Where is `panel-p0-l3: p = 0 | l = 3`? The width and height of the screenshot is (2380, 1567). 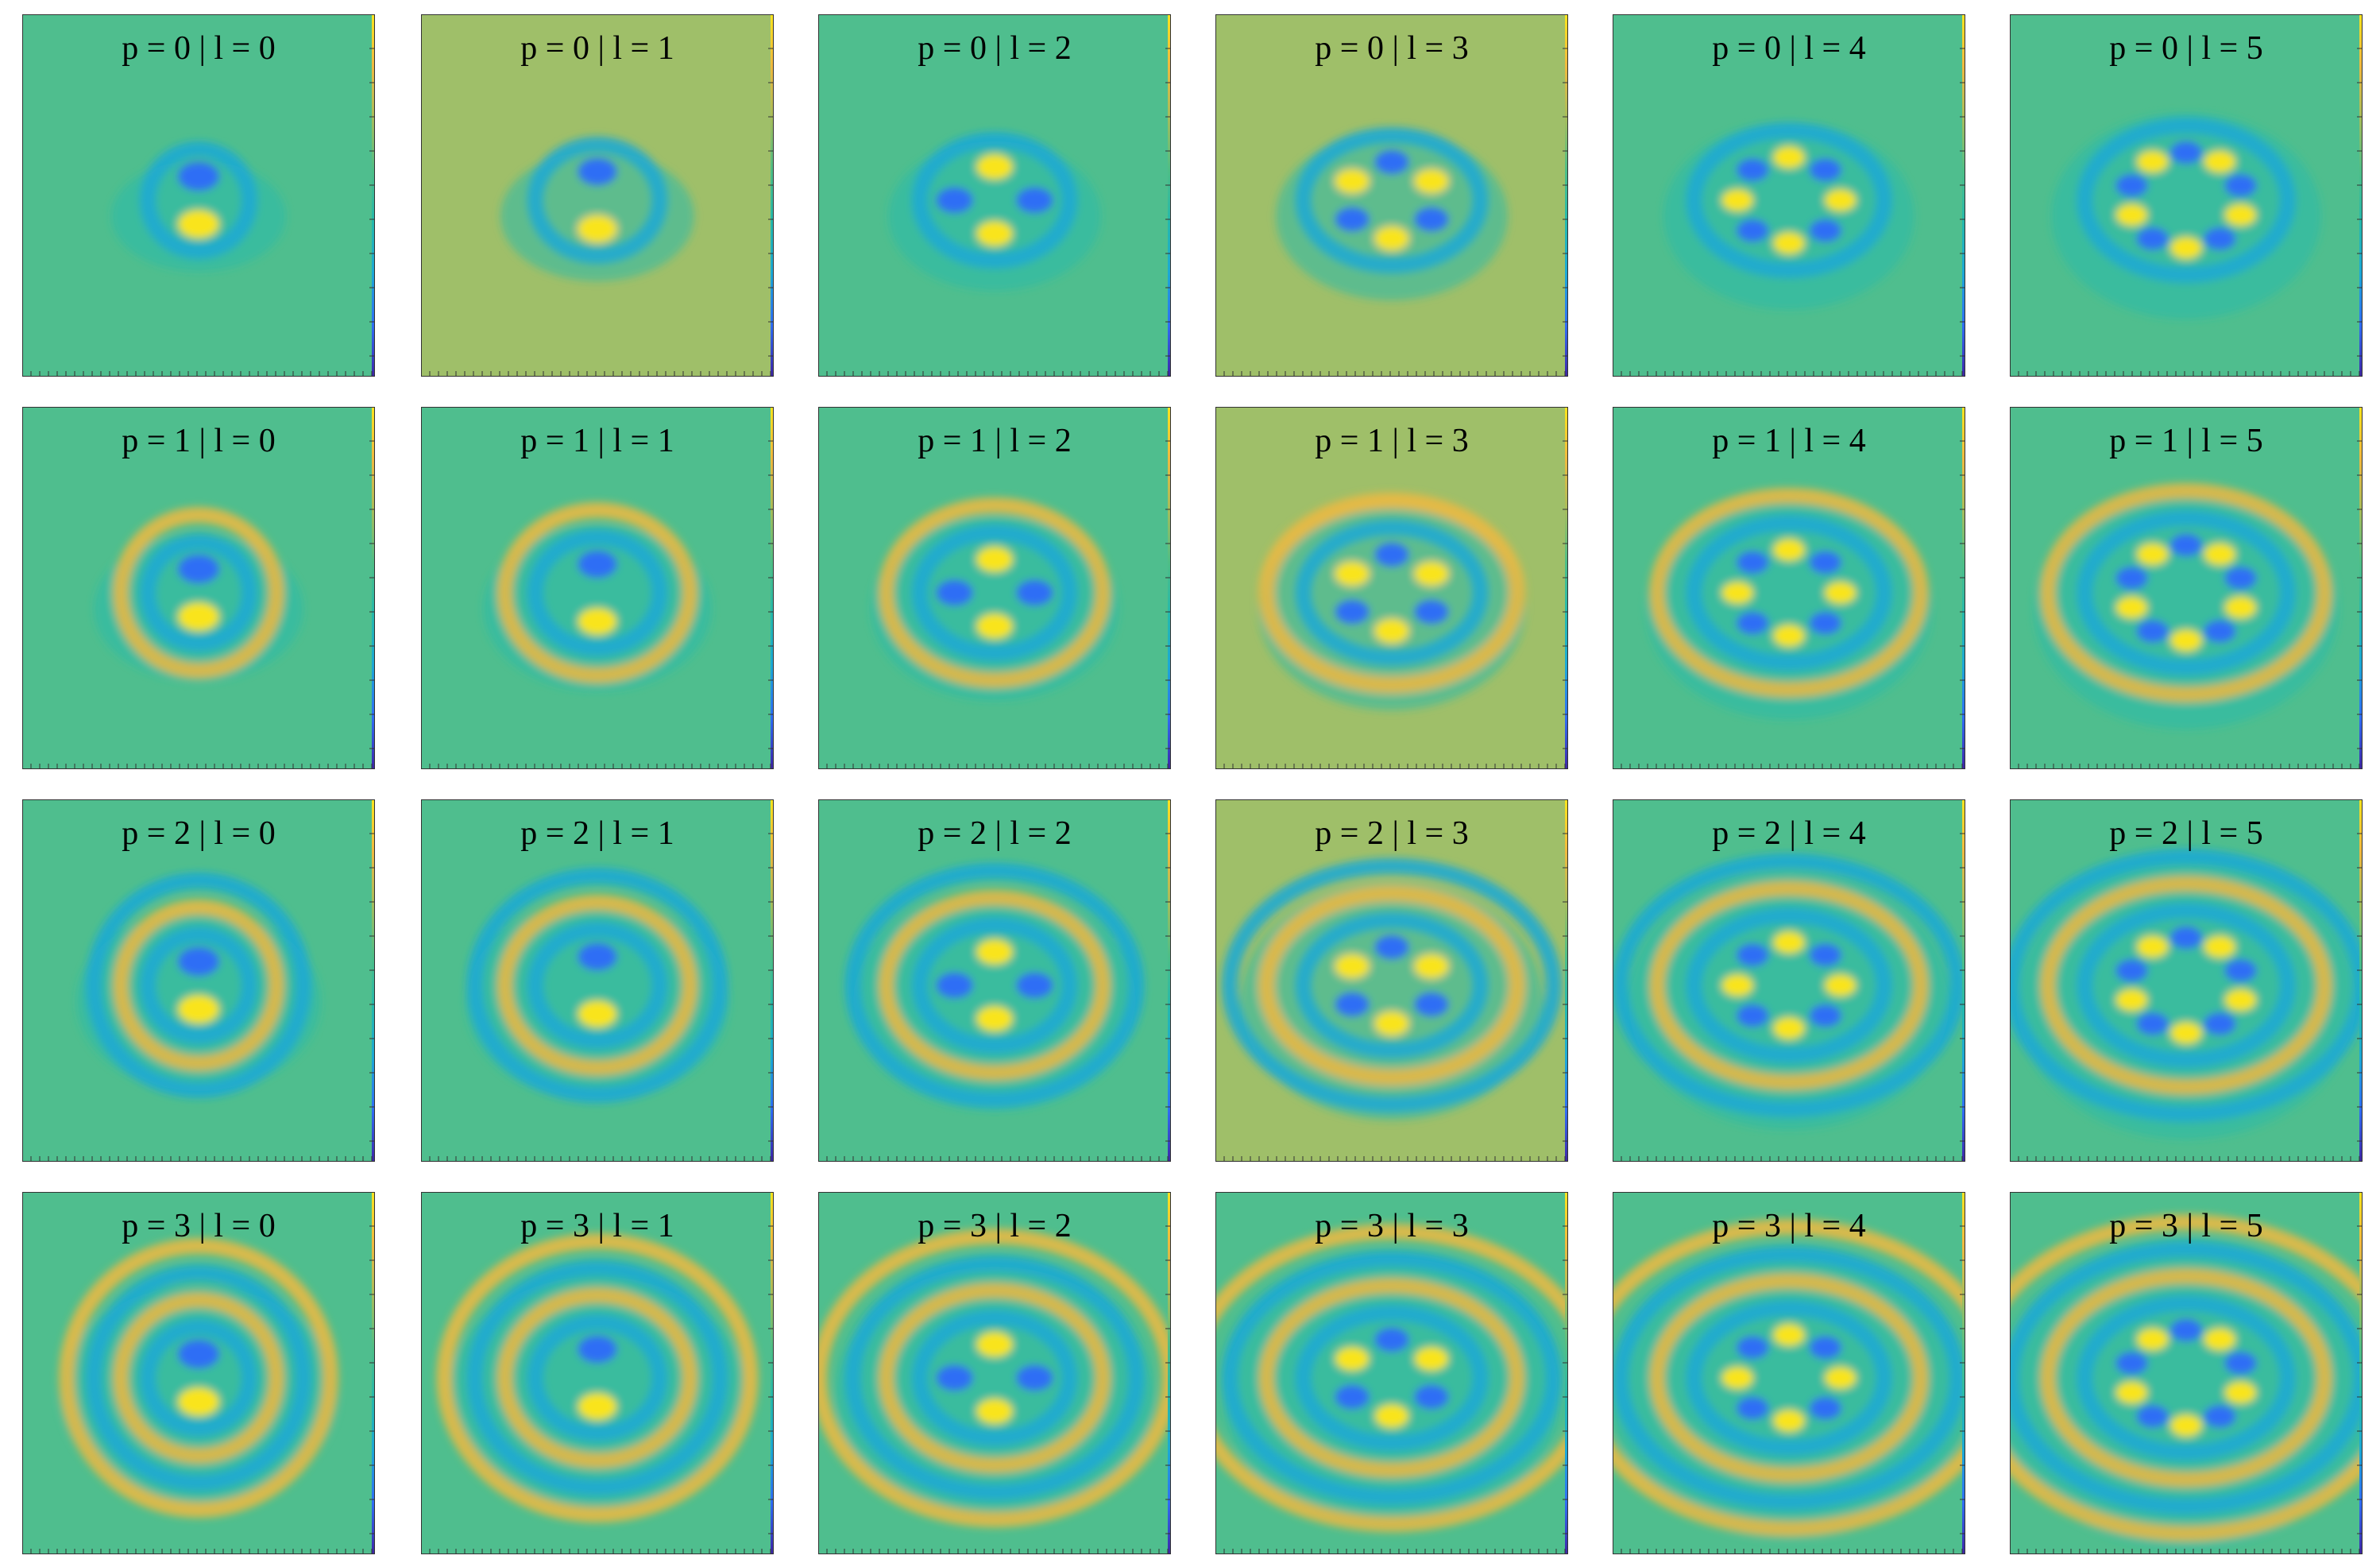 panel-p0-l3: p = 0 | l = 3 is located at coordinates (1391, 195).